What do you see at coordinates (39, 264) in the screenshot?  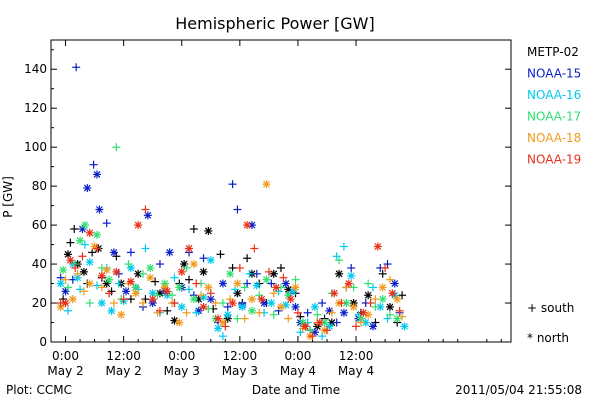 I see `y-tick-label: 40` at bounding box center [39, 264].